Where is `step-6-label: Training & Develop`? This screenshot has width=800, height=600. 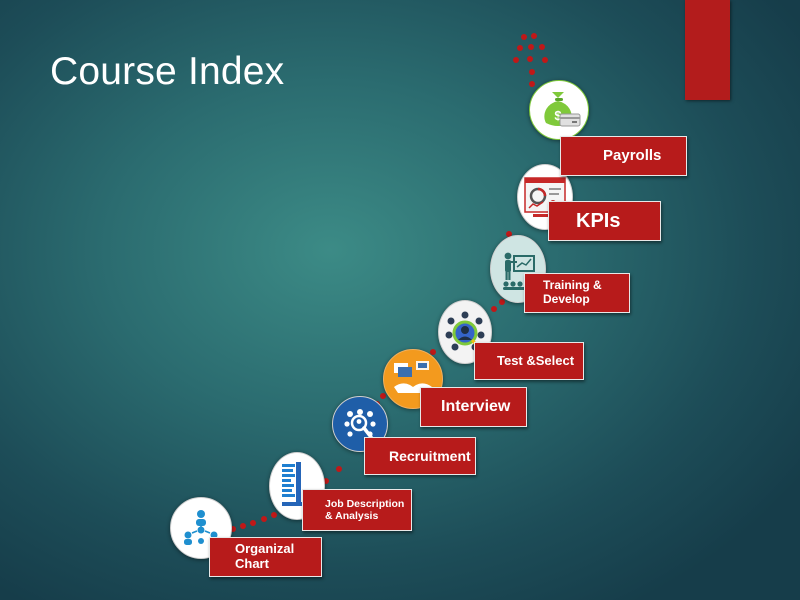
step-6-label: Training & Develop is located at coordinates (577, 293).